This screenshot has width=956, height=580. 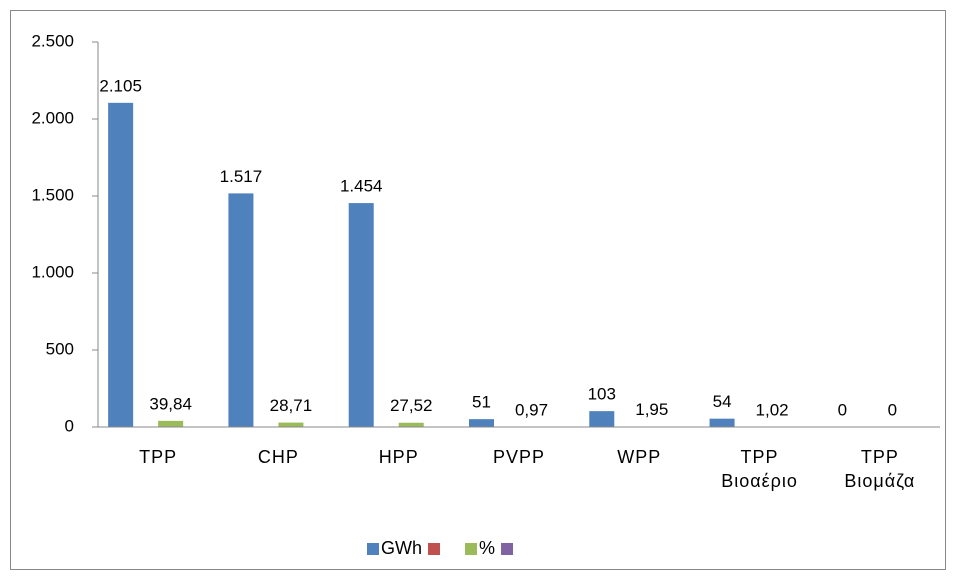 What do you see at coordinates (52, 40) in the screenshot?
I see `y-tick-label: 2.500` at bounding box center [52, 40].